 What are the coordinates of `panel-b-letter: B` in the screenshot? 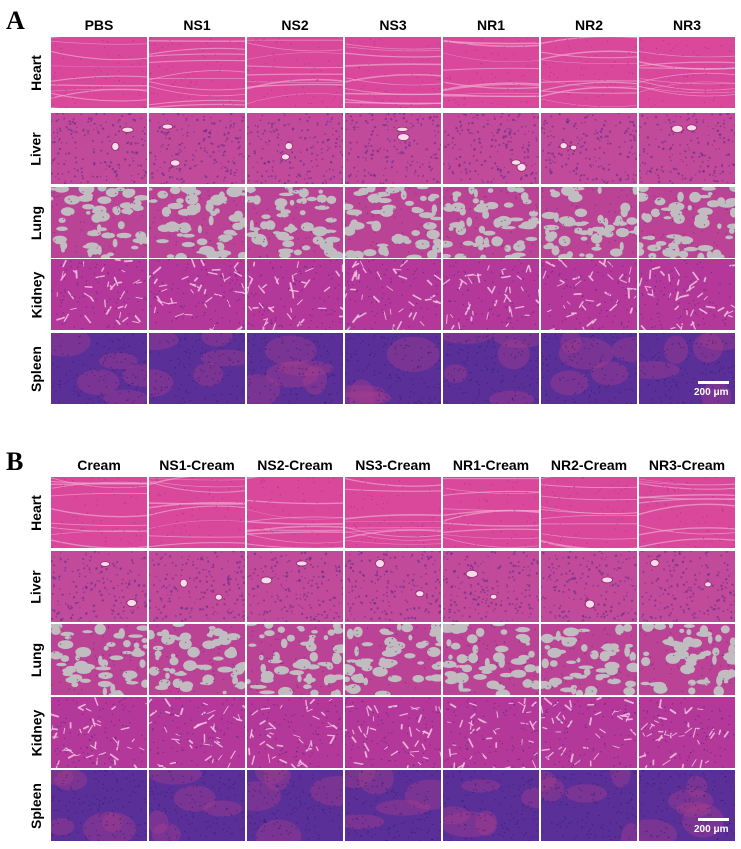 It's located at (15, 461).